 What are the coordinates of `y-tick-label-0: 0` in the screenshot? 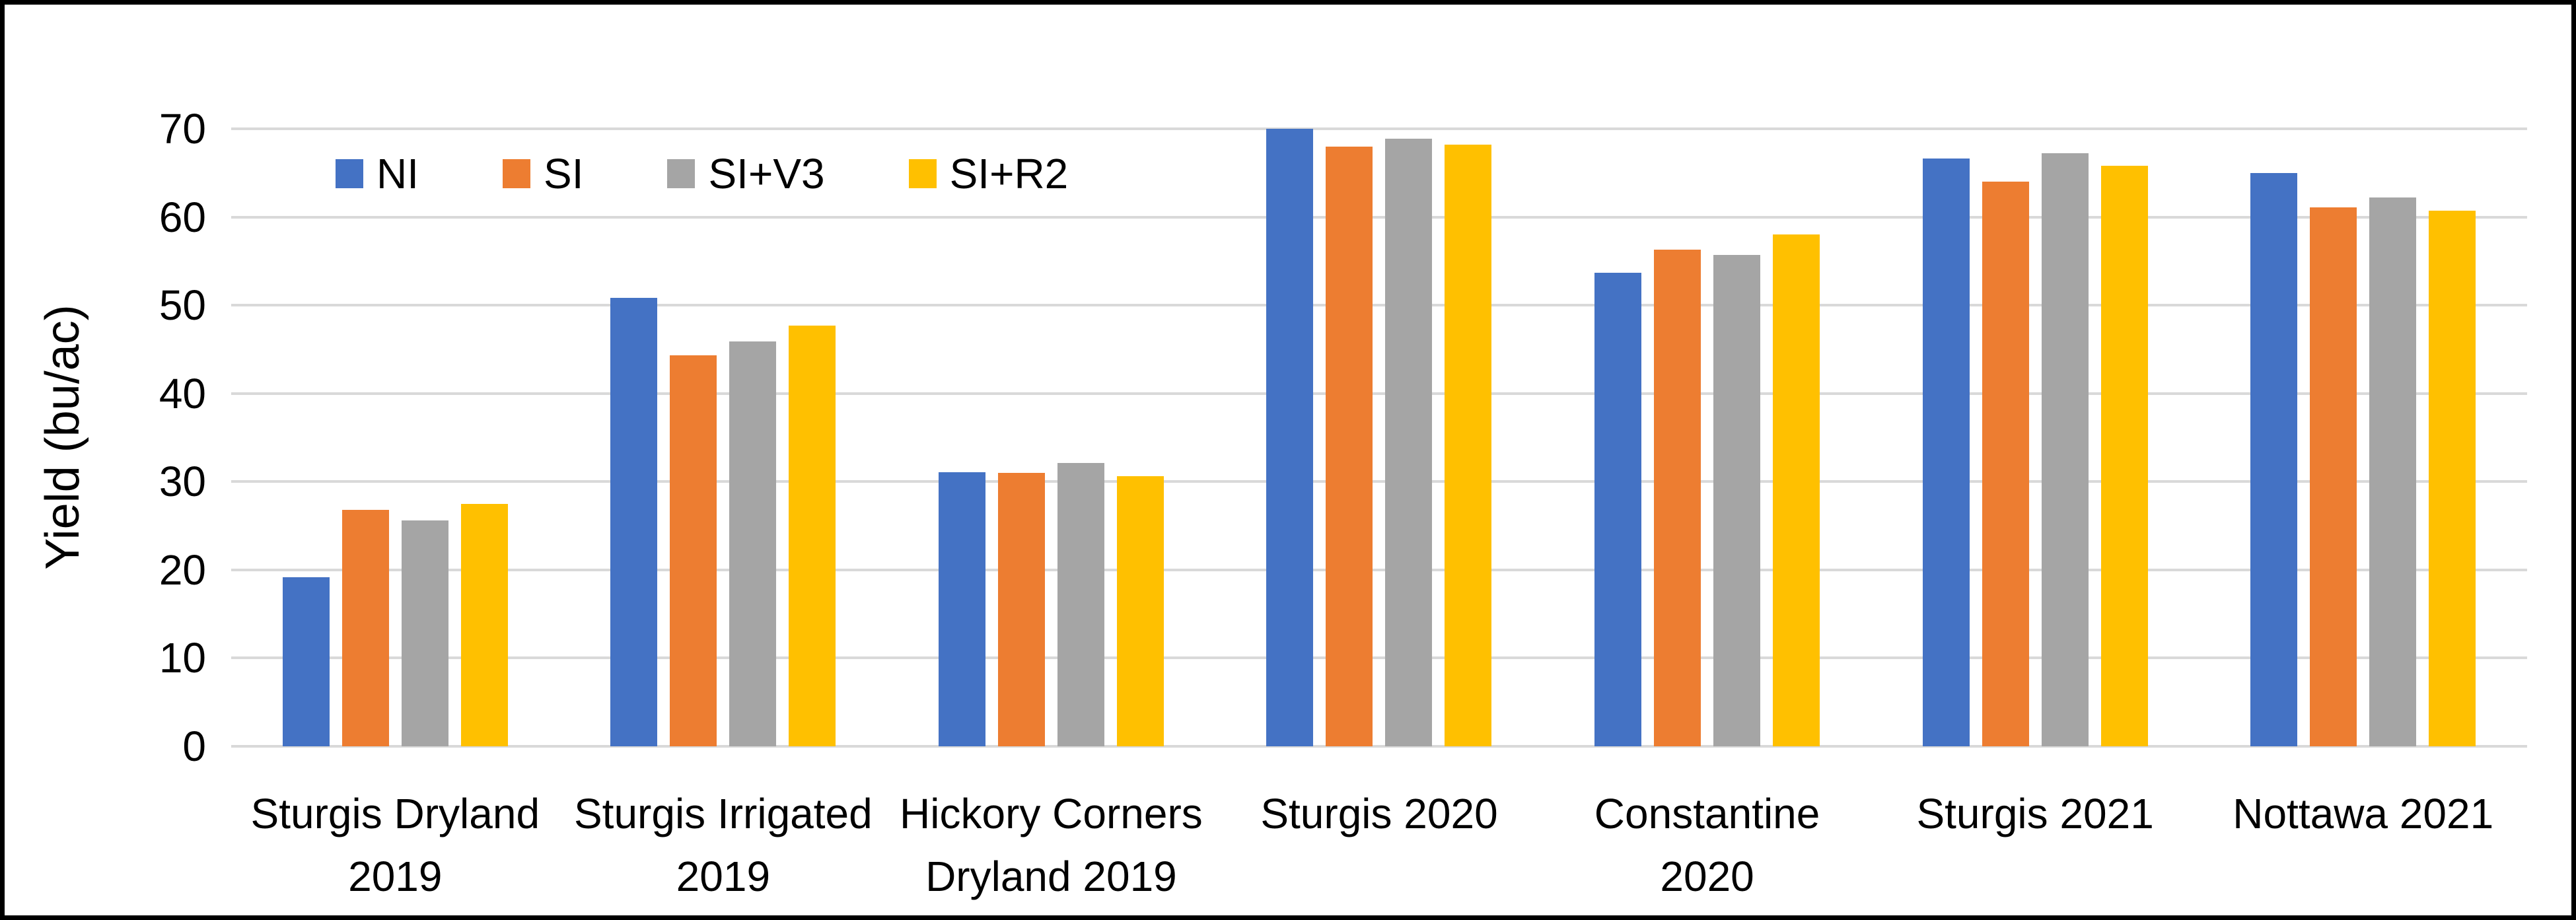 It's located at (194, 746).